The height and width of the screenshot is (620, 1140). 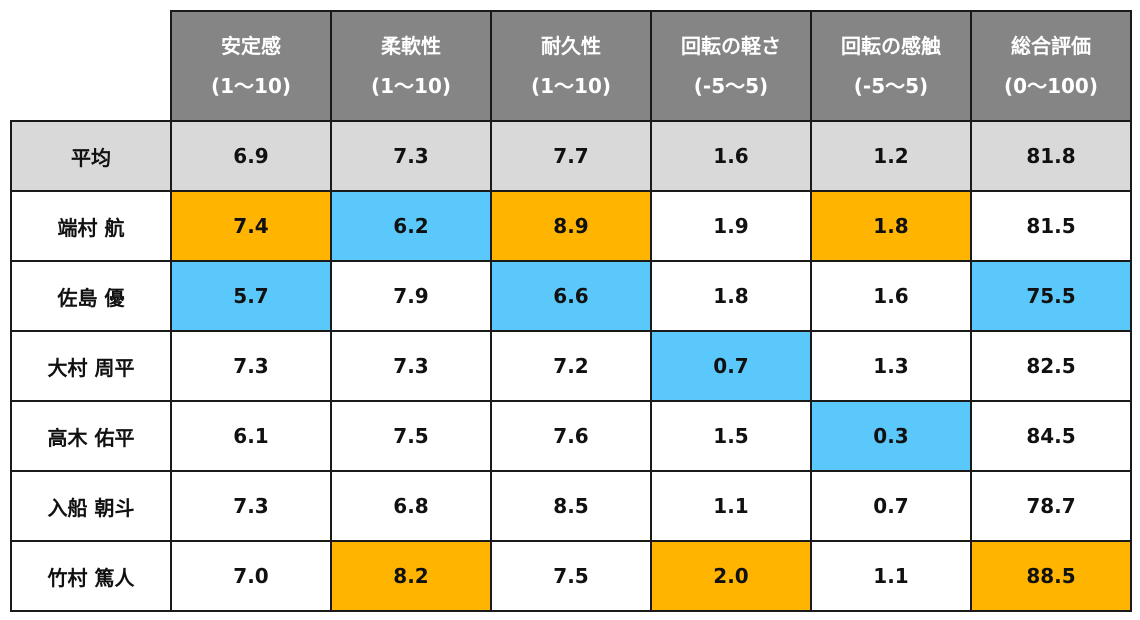 I want to click on score-cell: 7.2, so click(x=571, y=366).